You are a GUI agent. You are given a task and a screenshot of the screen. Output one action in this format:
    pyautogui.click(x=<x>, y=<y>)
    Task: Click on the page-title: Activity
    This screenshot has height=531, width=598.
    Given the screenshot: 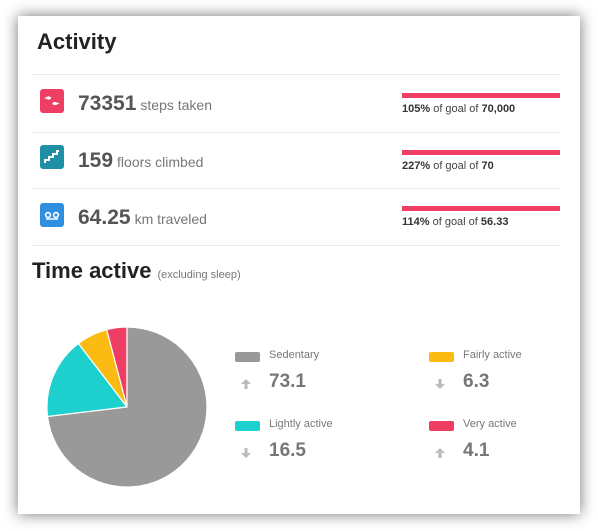 What is the action you would take?
    pyautogui.click(x=77, y=41)
    